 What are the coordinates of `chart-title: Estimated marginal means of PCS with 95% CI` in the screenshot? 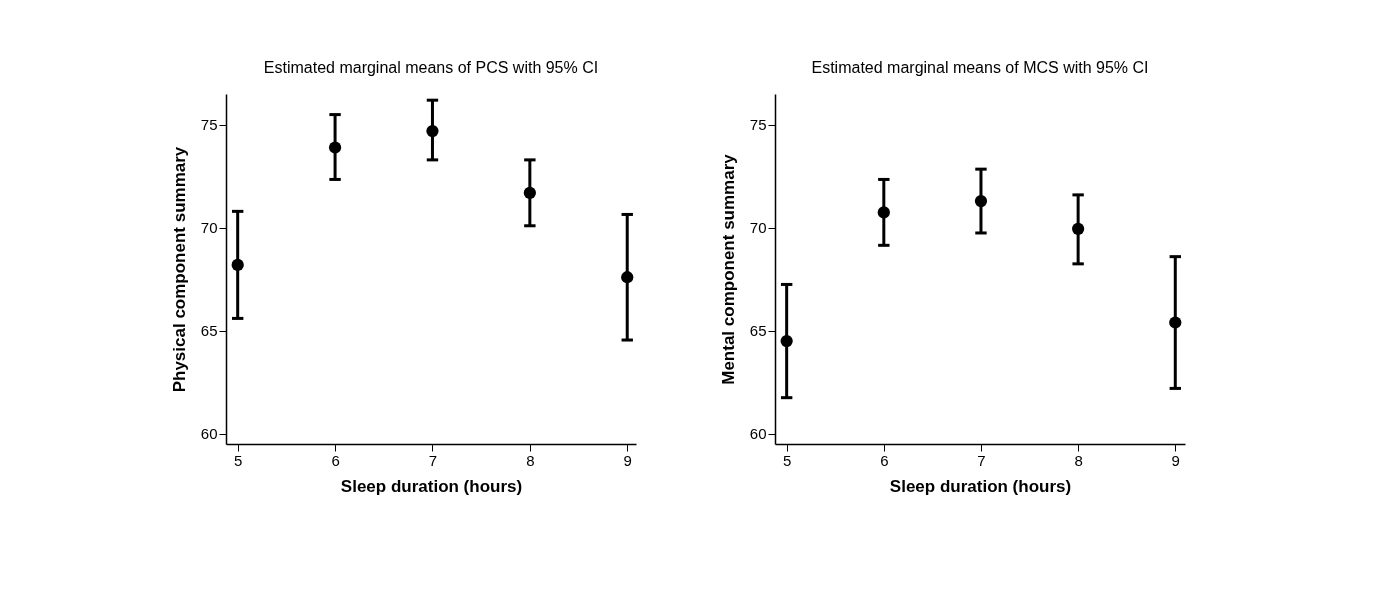 It's located at (431, 67).